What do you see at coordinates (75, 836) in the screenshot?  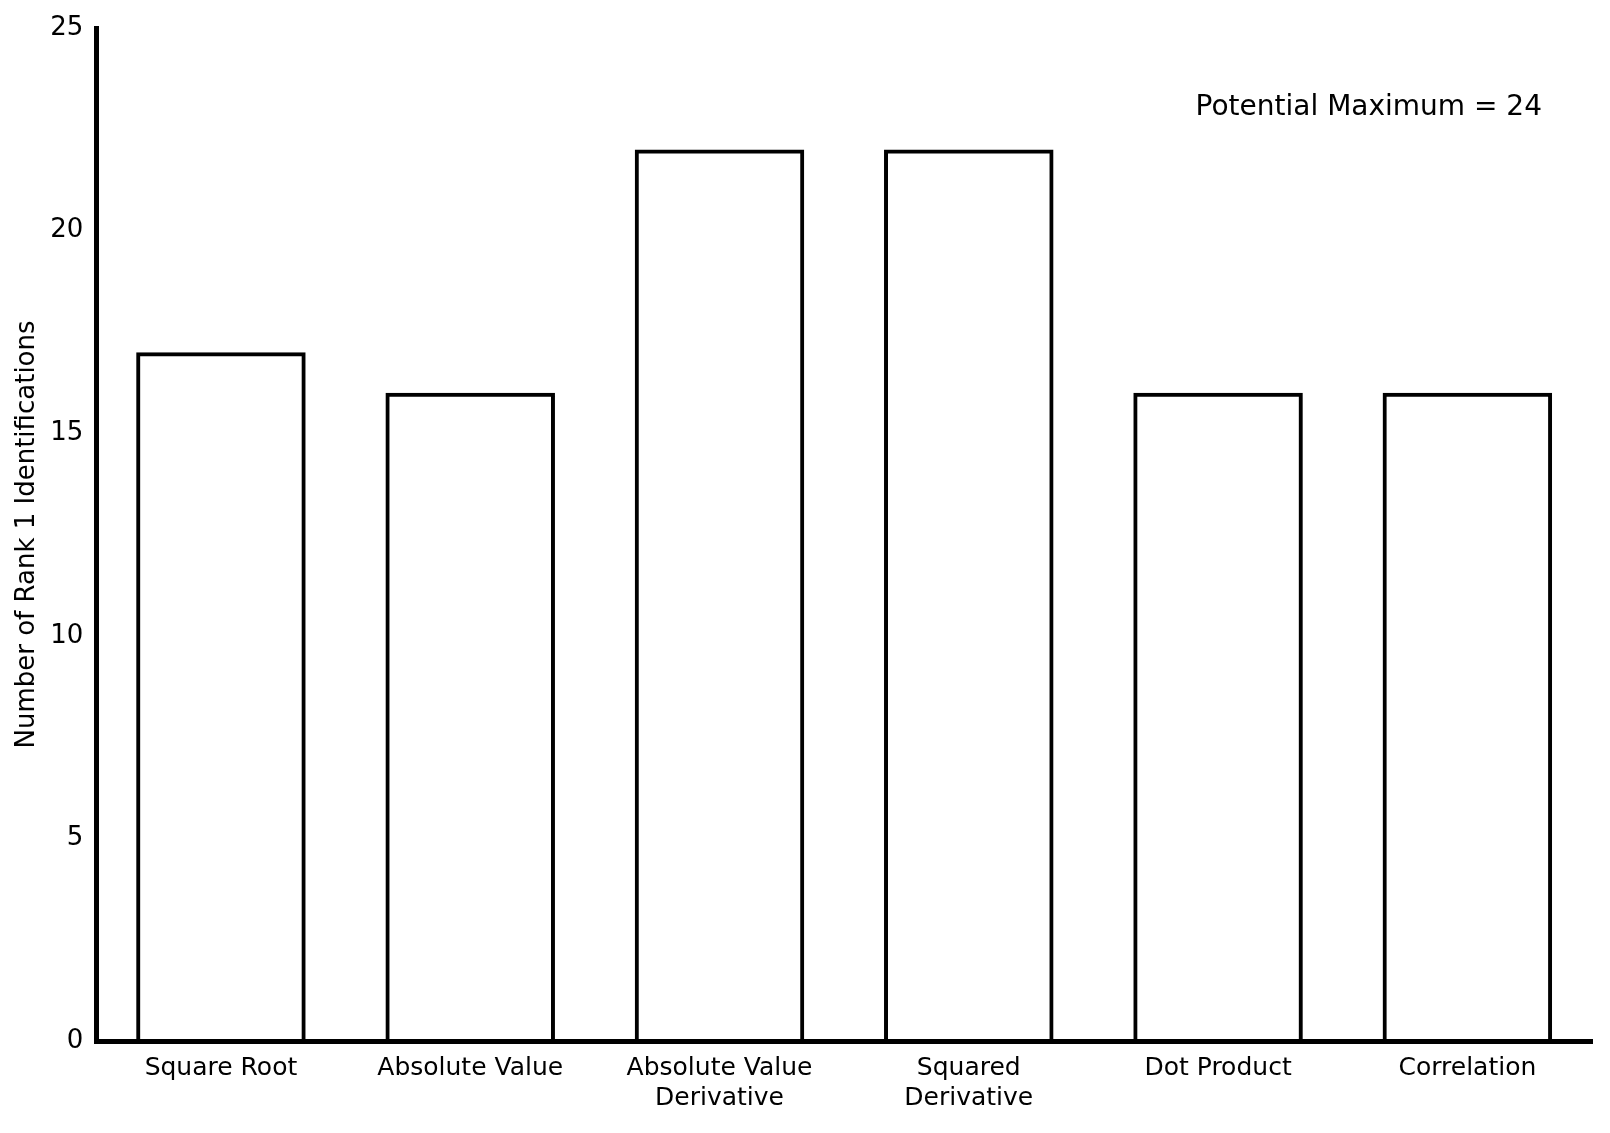 I see `y-tick-label: 5` at bounding box center [75, 836].